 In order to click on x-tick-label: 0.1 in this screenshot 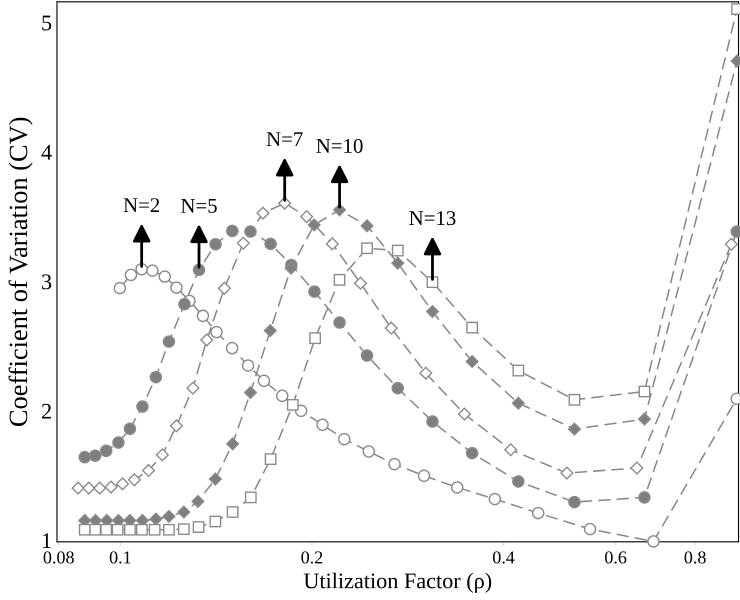, I will do `click(120, 557)`.